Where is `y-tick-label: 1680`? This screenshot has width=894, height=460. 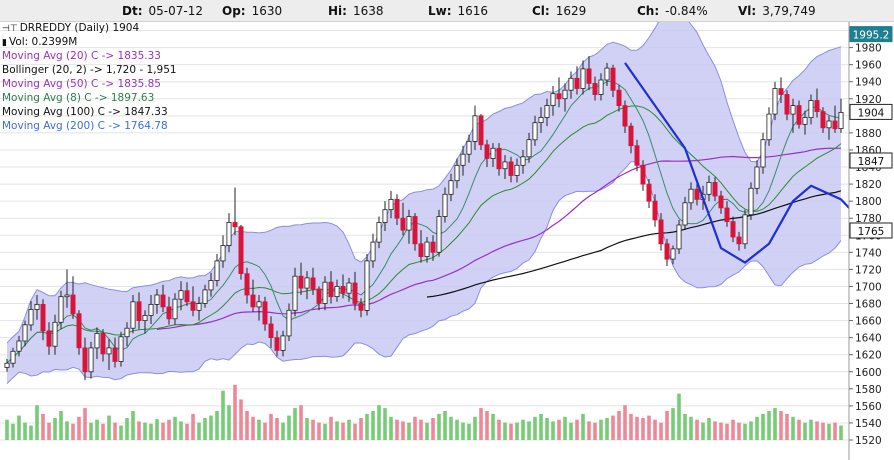
y-tick-label: 1680 is located at coordinates (868, 305).